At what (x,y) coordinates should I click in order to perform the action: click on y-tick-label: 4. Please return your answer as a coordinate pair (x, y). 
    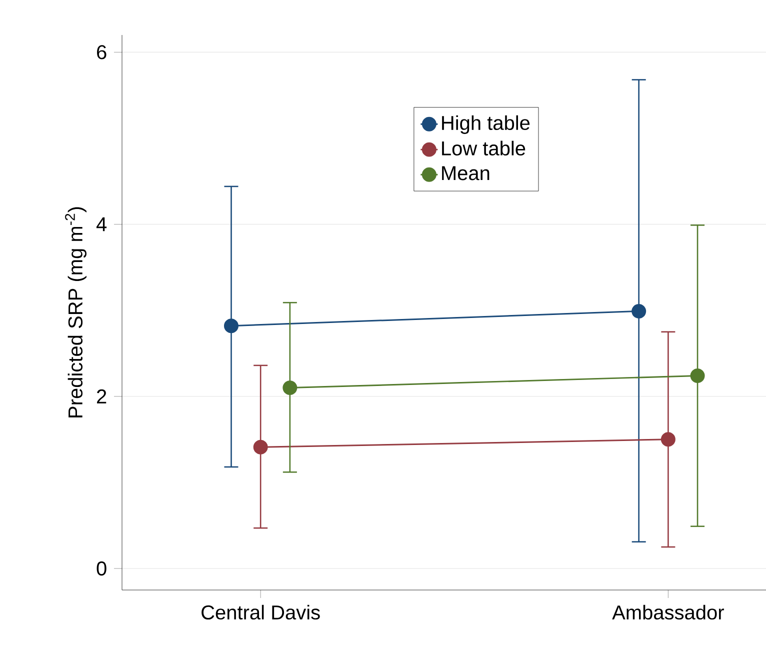
    Looking at the image, I should click on (101, 224).